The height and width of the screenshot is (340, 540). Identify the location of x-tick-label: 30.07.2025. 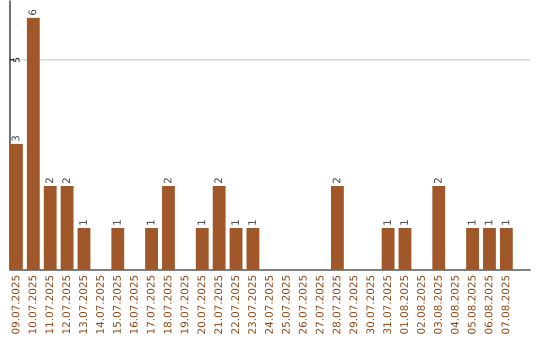
(370, 305).